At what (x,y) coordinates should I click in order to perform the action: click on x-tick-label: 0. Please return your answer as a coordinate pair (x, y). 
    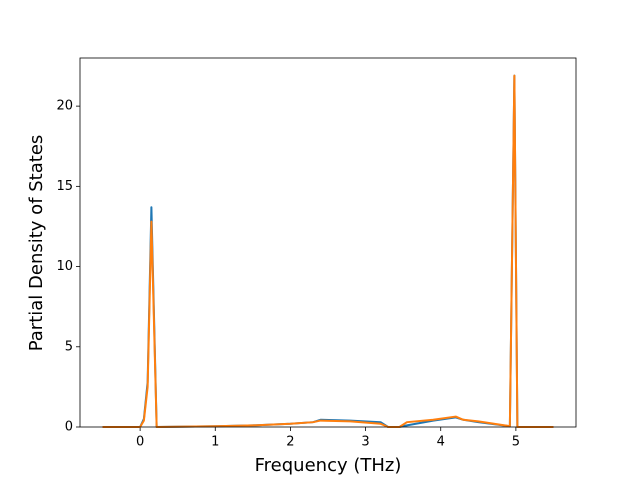
    Looking at the image, I should click on (140, 442).